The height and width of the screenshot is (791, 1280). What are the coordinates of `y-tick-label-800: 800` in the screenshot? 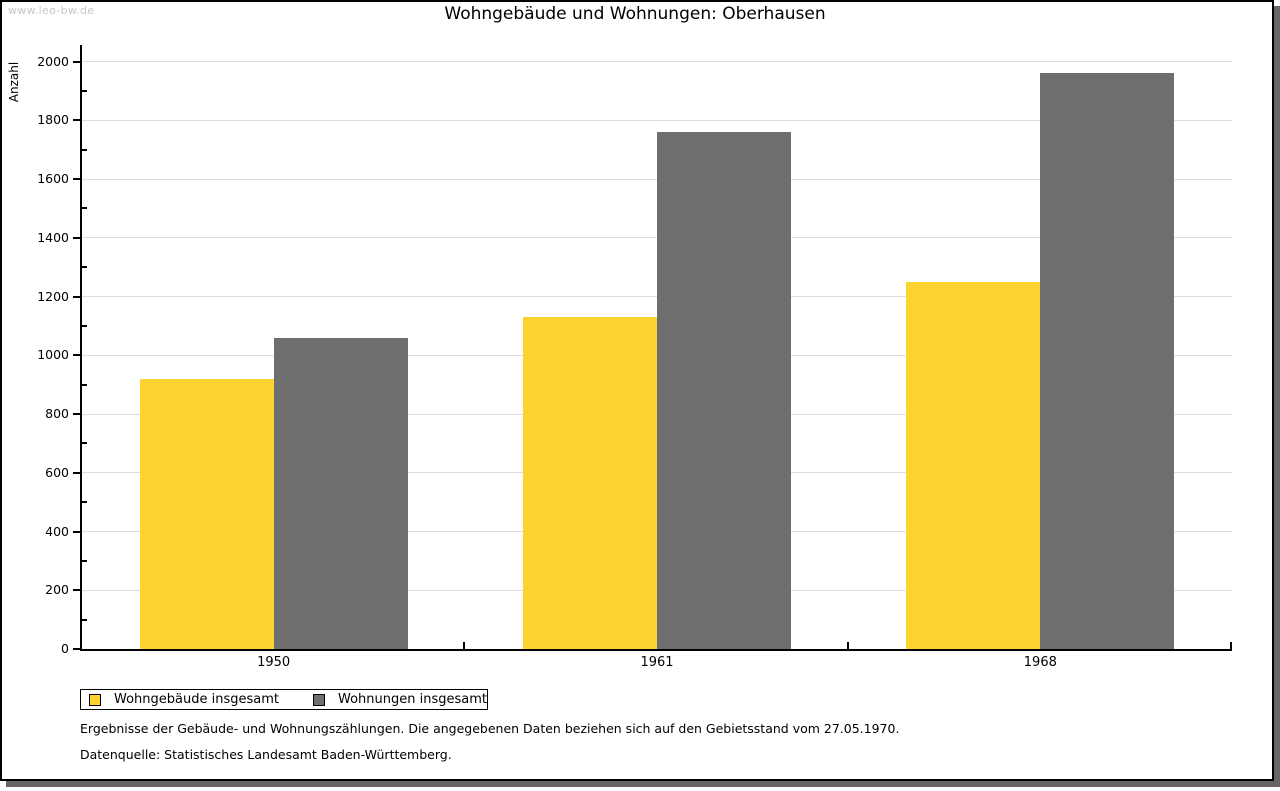 It's located at (57, 413).